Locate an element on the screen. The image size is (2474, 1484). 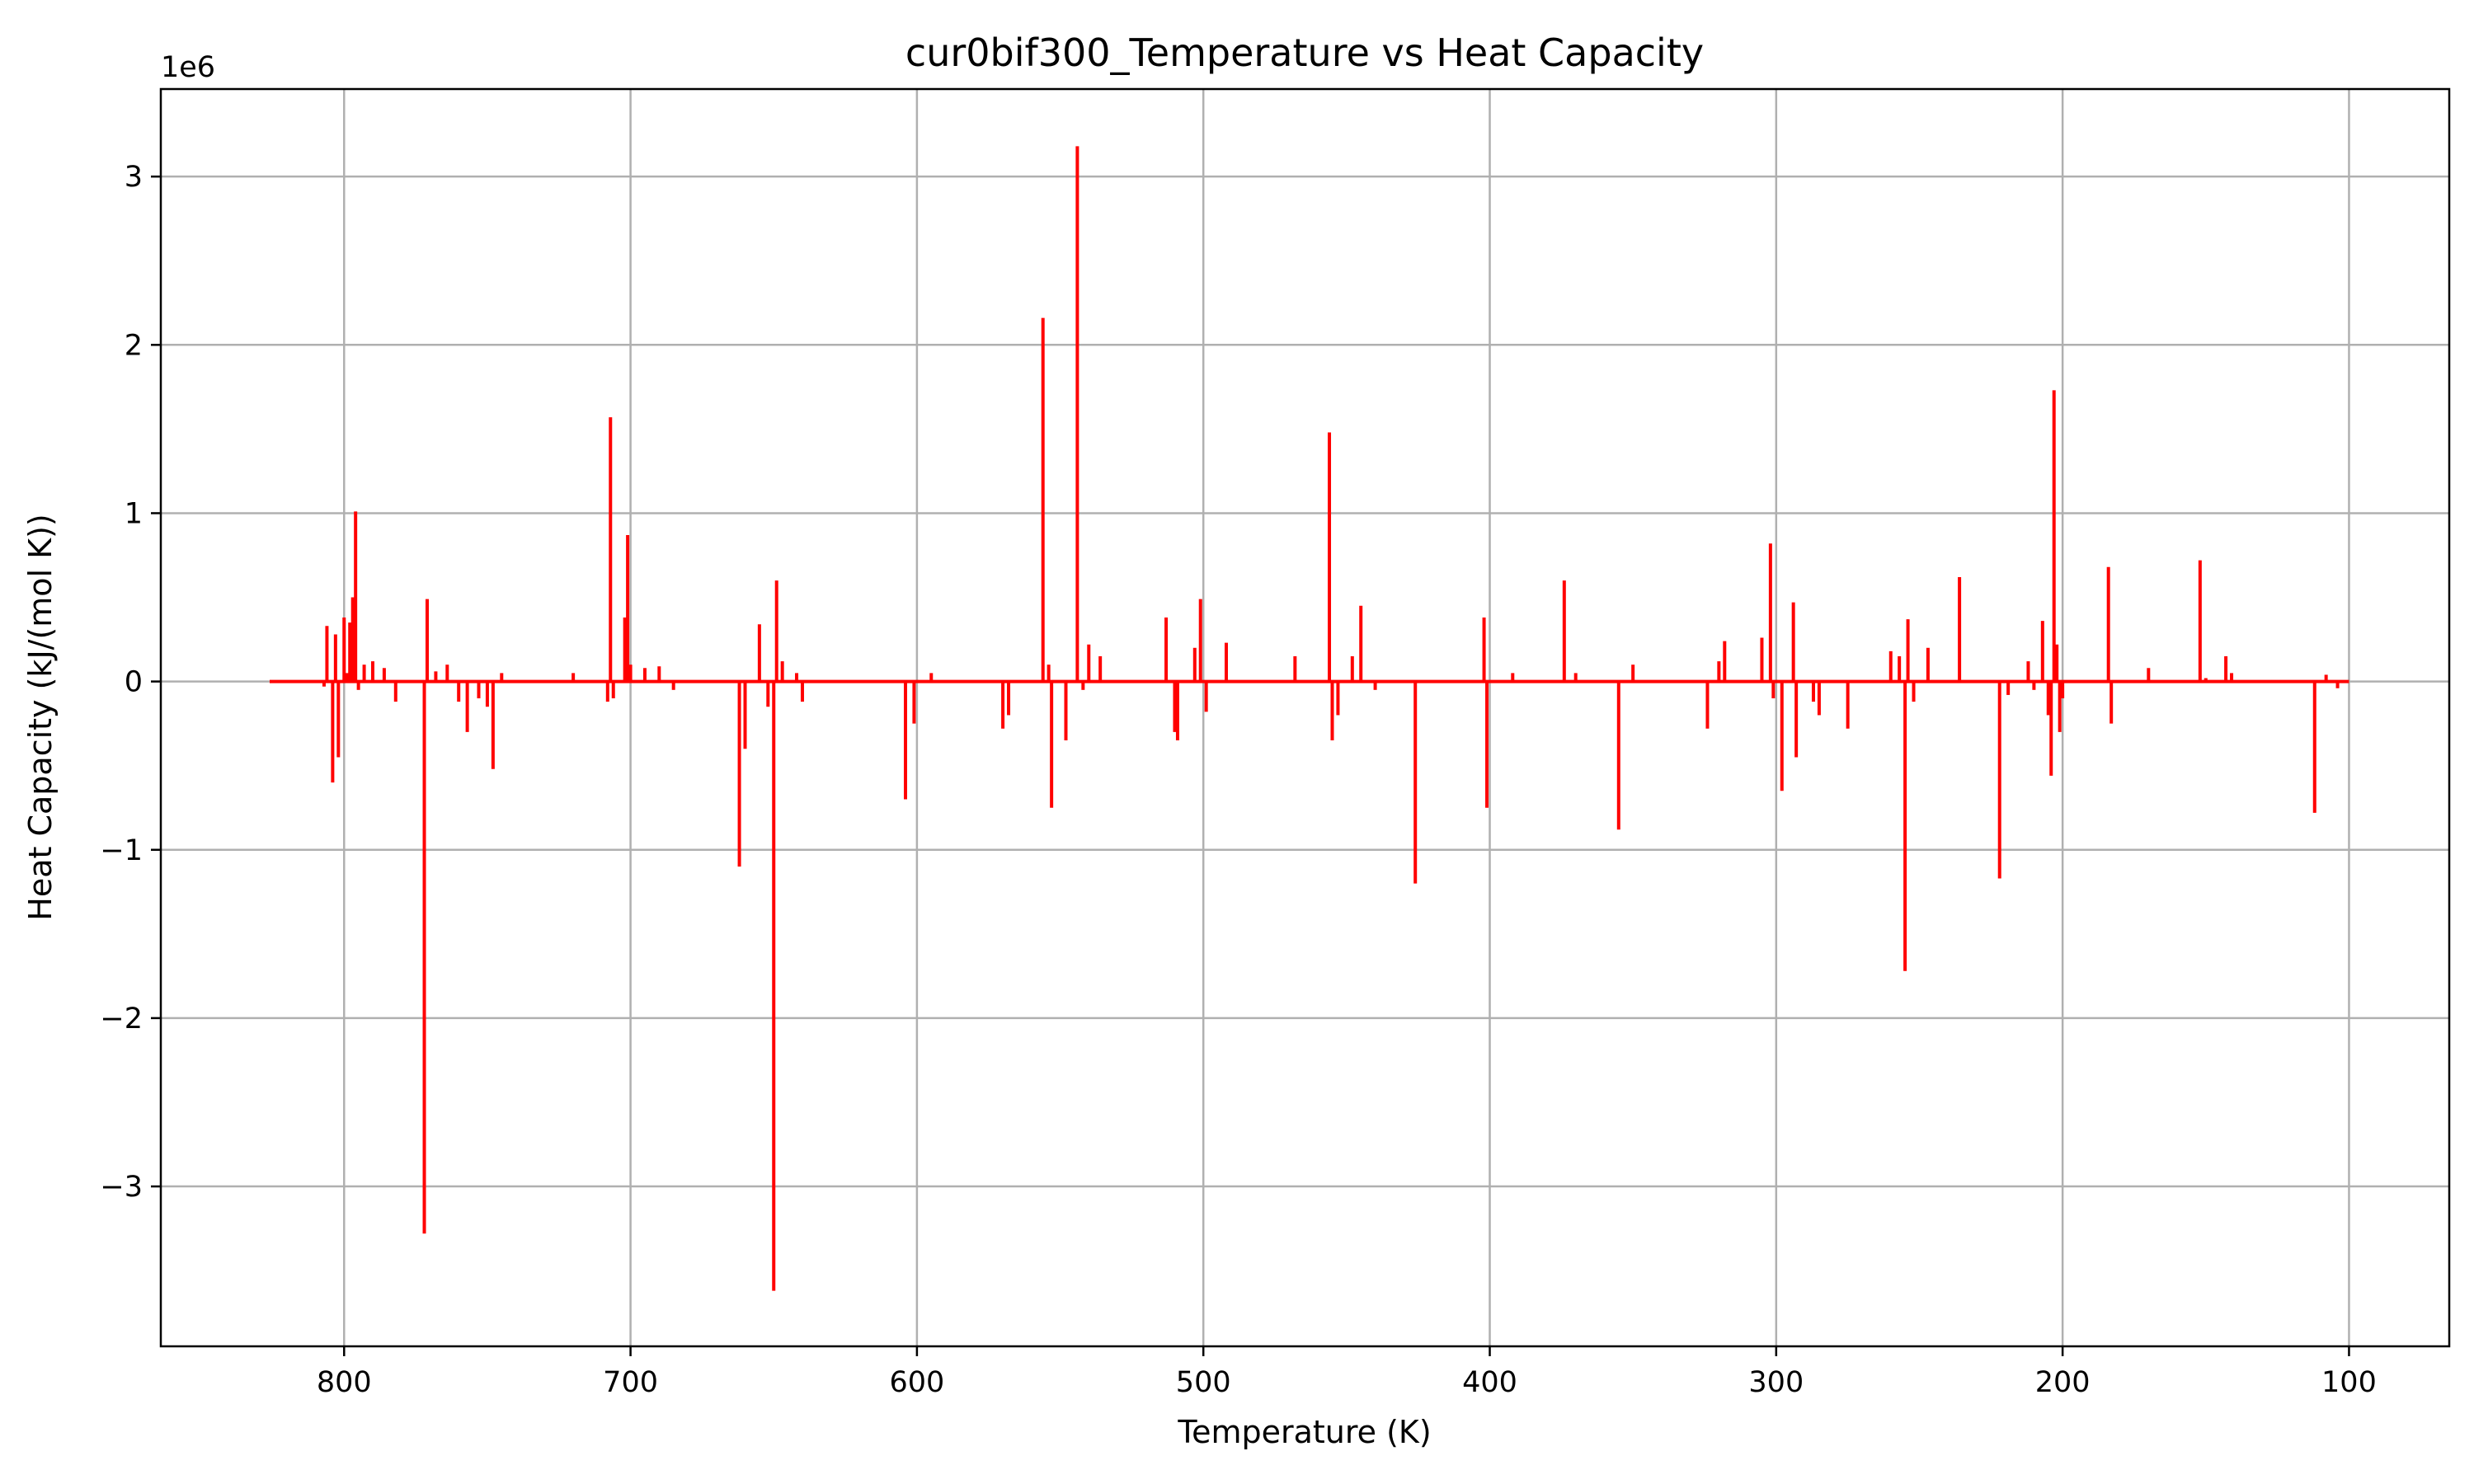
y-tick-label: −1 is located at coordinates (121, 850).